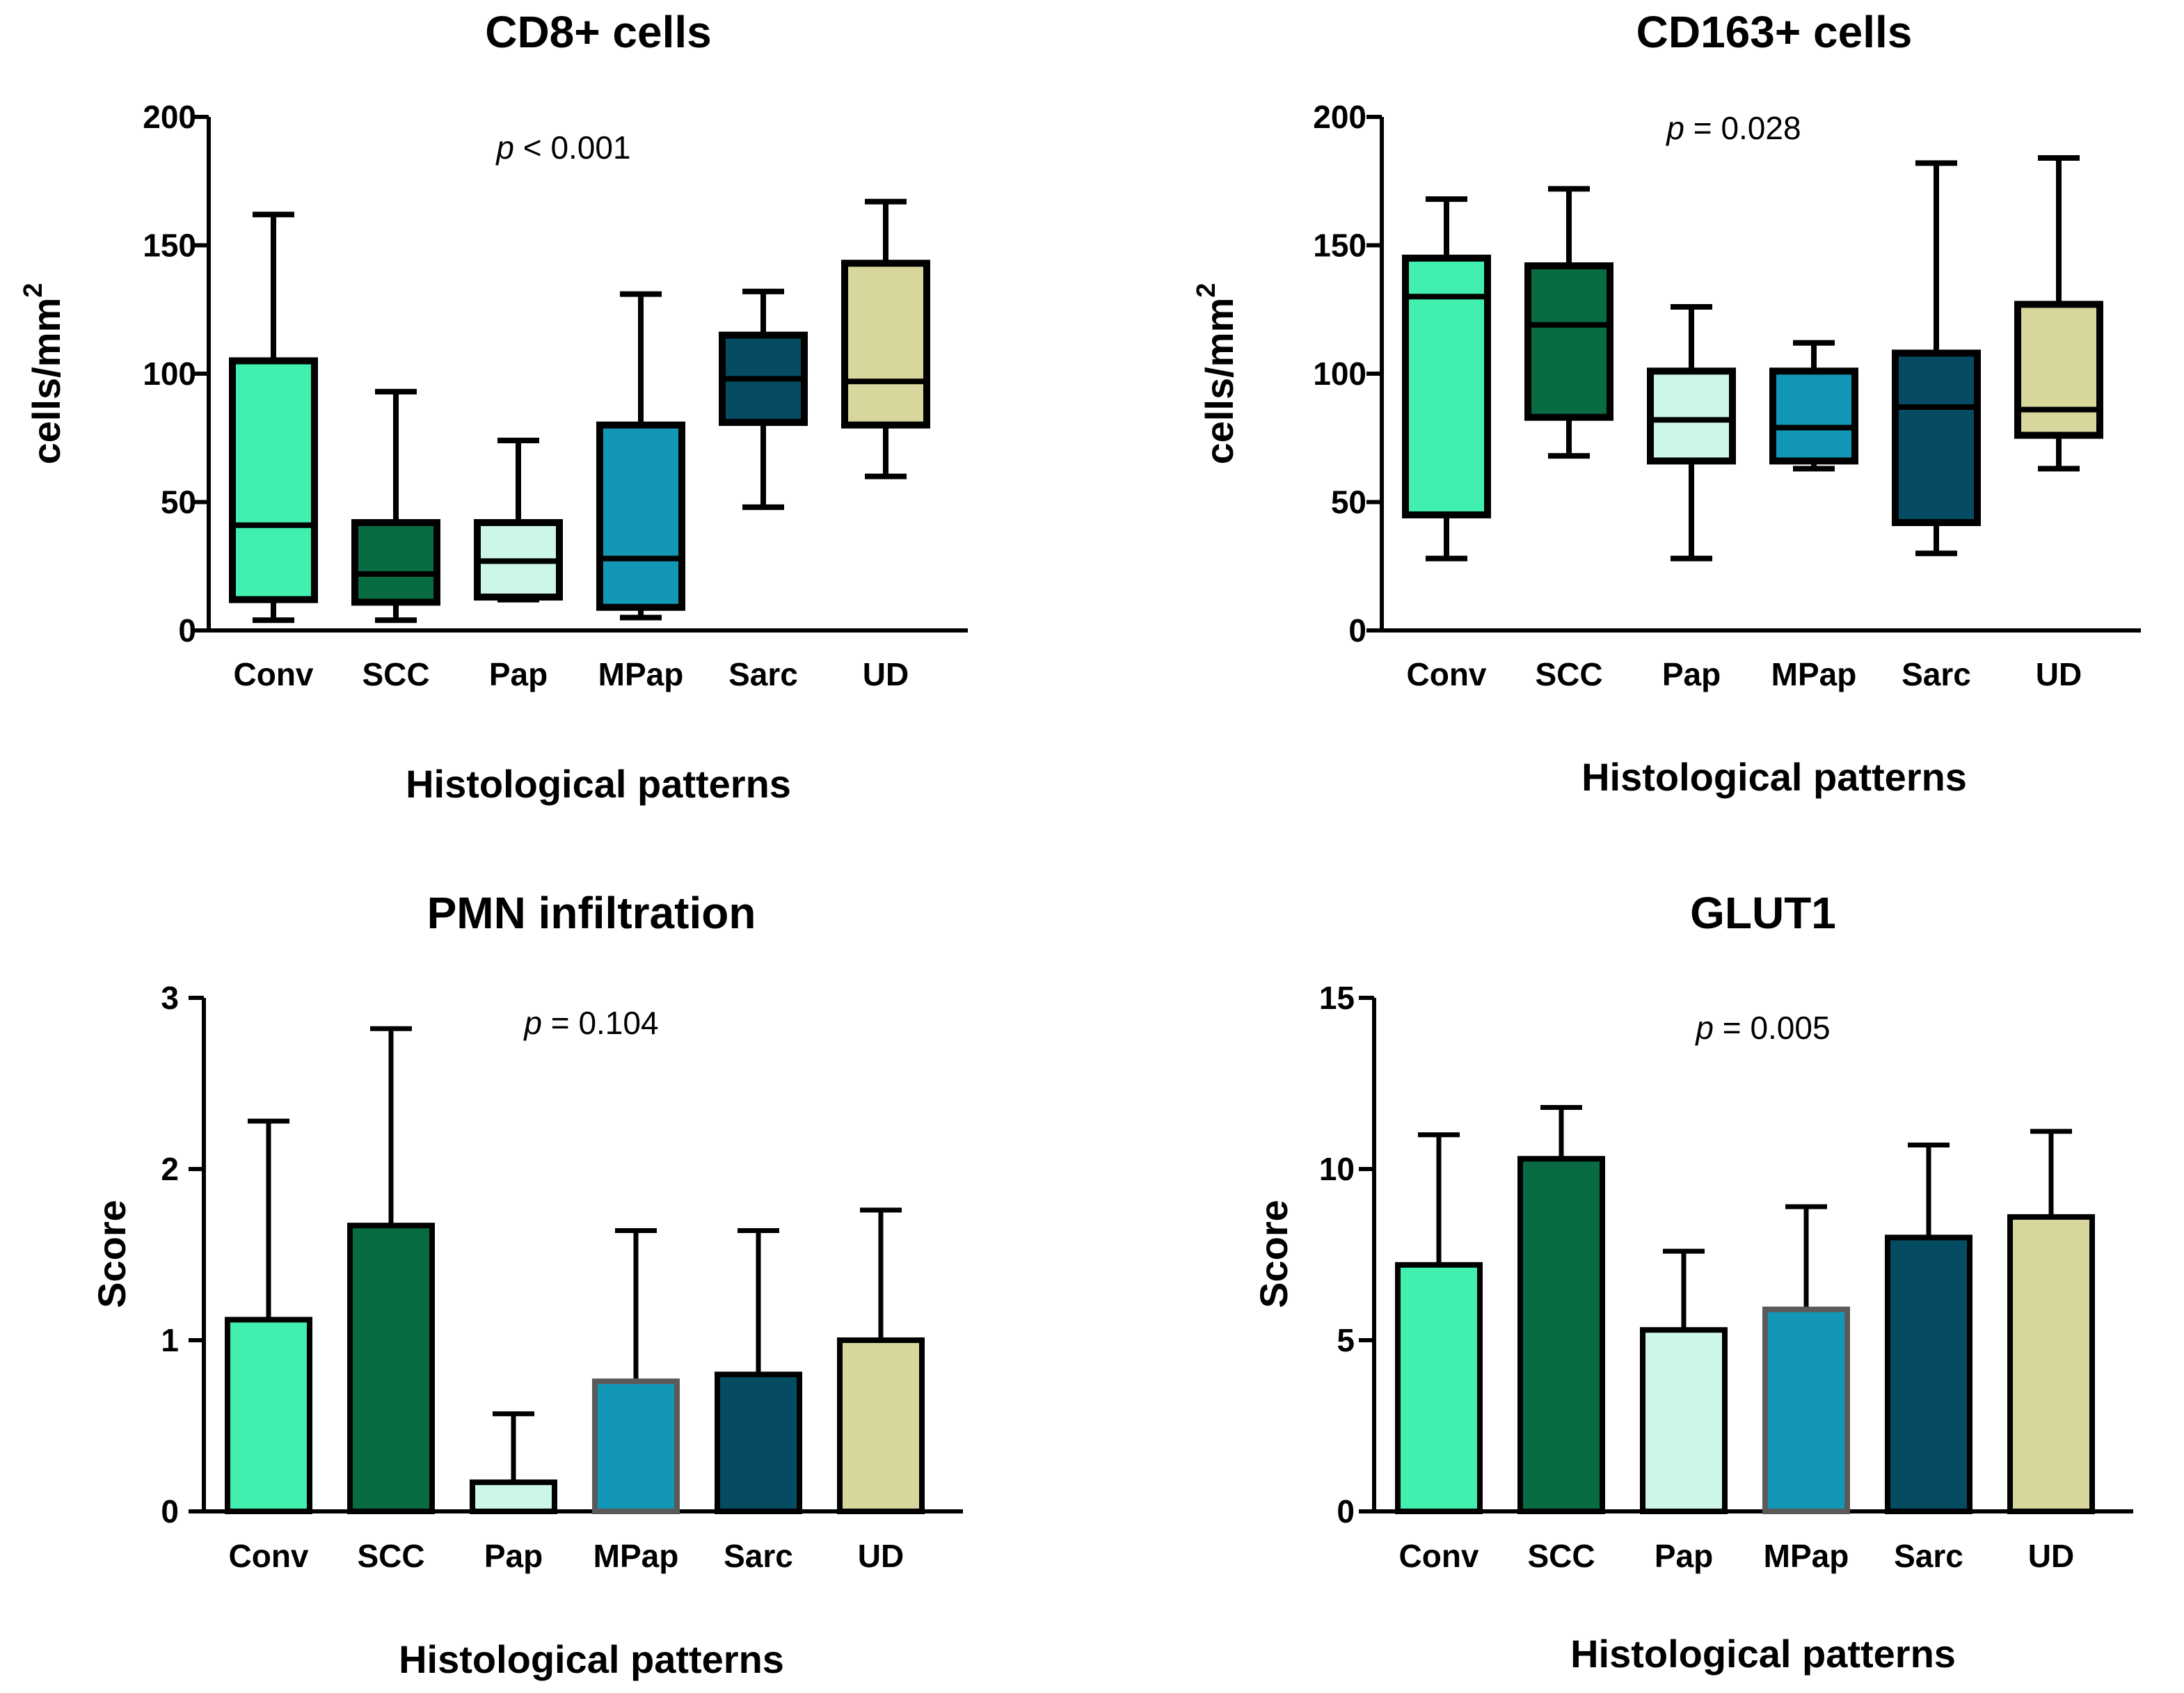 This screenshot has width=2184, height=1693. What do you see at coordinates (1937, 438) in the screenshot?
I see `box-sarc` at bounding box center [1937, 438].